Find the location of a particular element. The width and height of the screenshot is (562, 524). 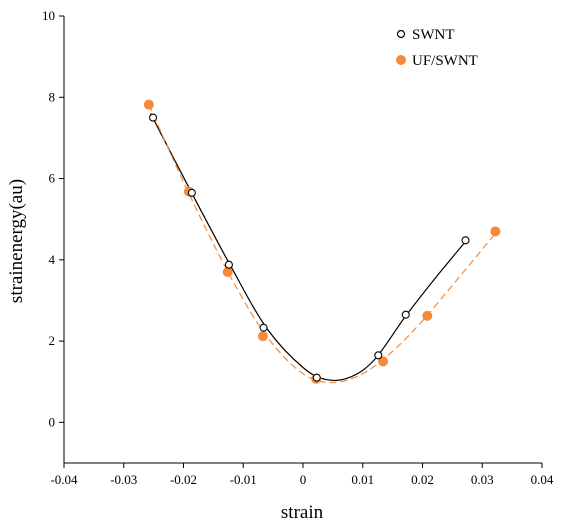

x-tick-label: 0 is located at coordinates (303, 479).